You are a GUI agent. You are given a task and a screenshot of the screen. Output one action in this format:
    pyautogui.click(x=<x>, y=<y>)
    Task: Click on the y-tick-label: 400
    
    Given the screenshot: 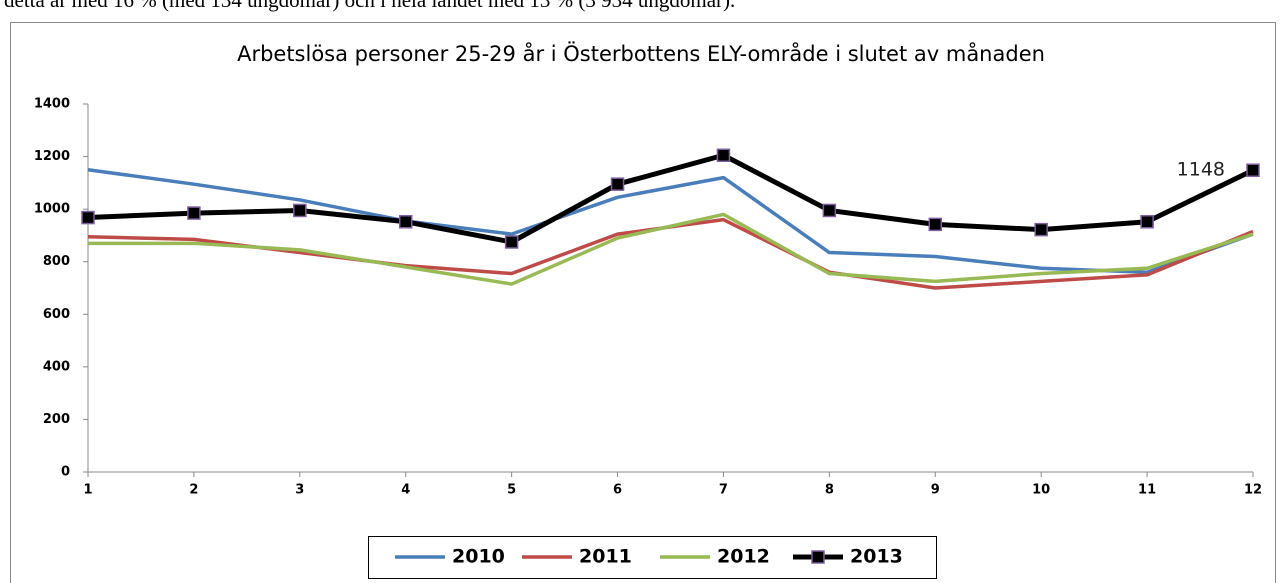 What is the action you would take?
    pyautogui.click(x=56, y=366)
    